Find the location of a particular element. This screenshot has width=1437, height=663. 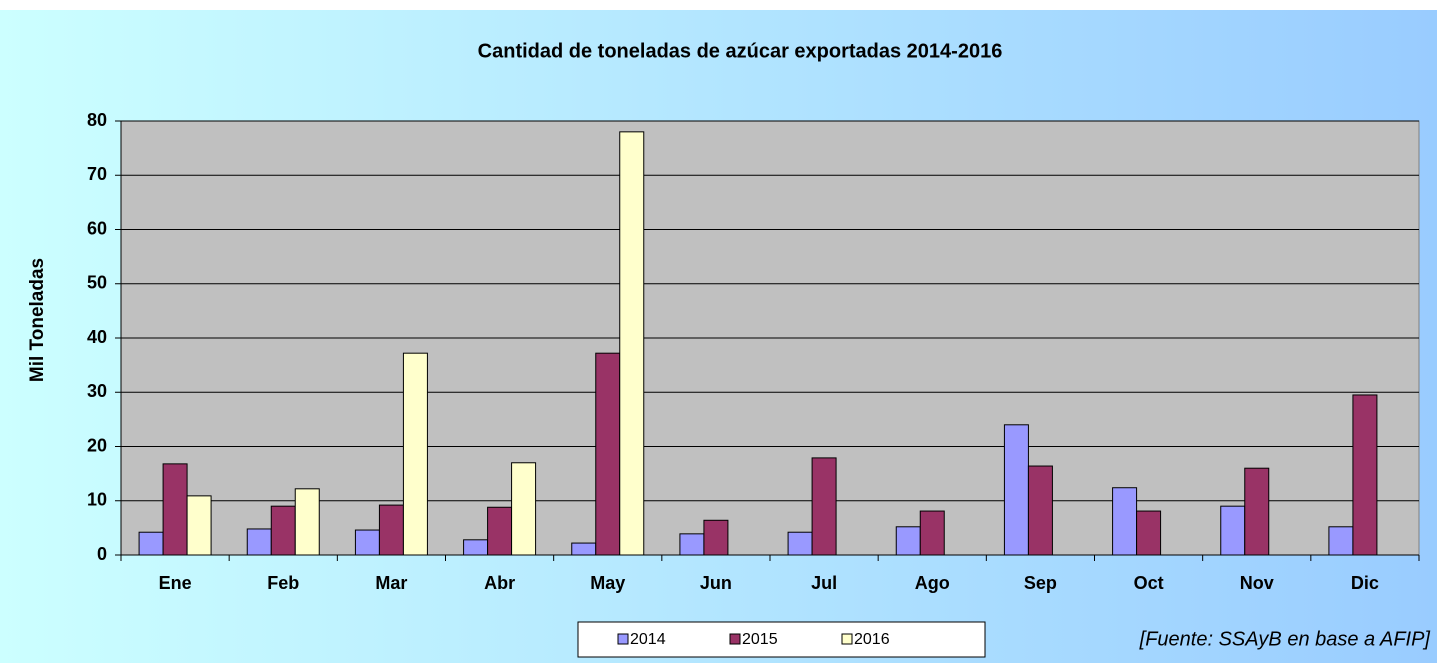

legend-label: 2014 is located at coordinates (648, 639).